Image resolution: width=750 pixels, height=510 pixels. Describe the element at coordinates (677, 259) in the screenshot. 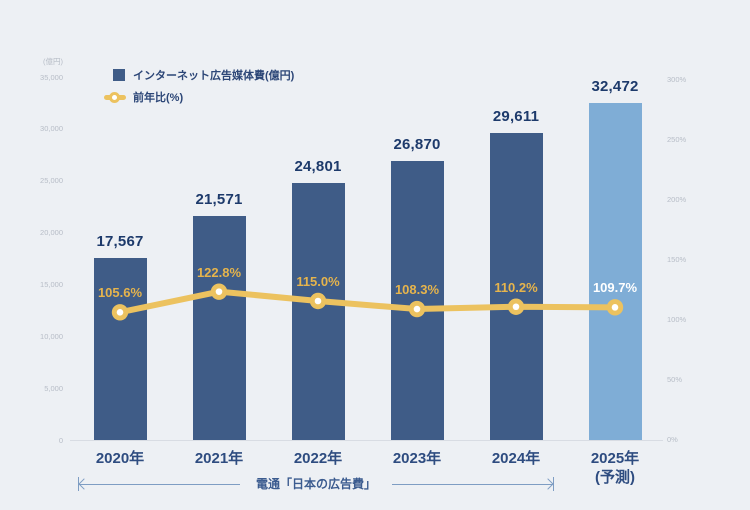

I see `right-axis-tick: 150%` at that location.